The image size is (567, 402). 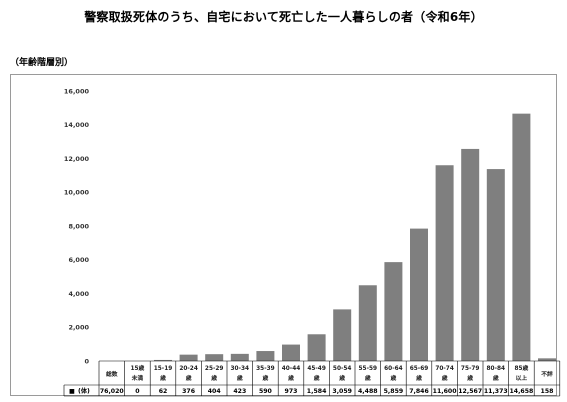 I want to click on x-tick-label: 25-29, so click(x=214, y=369).